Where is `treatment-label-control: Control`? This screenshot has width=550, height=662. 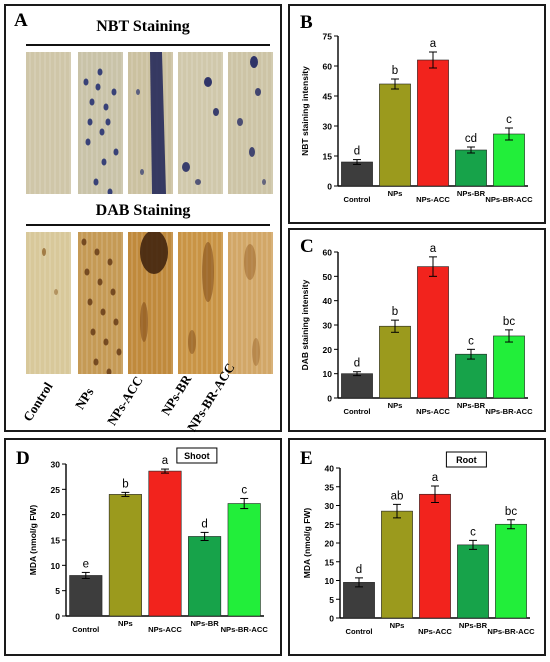 treatment-label-control: Control is located at coordinates (38, 401).